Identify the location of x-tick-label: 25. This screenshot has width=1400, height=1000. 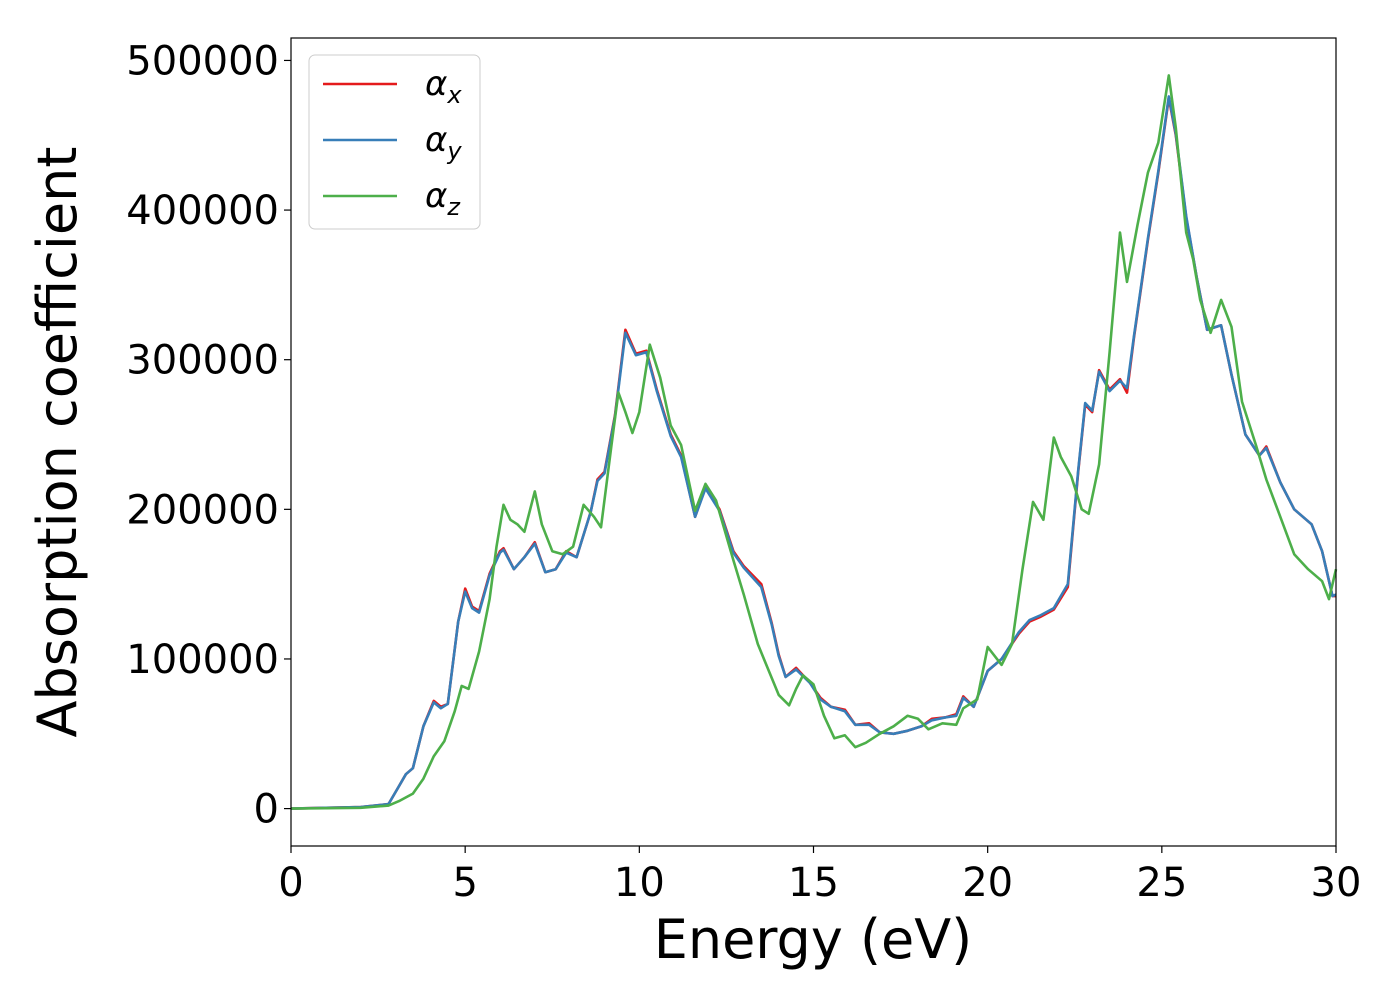
(1161, 883).